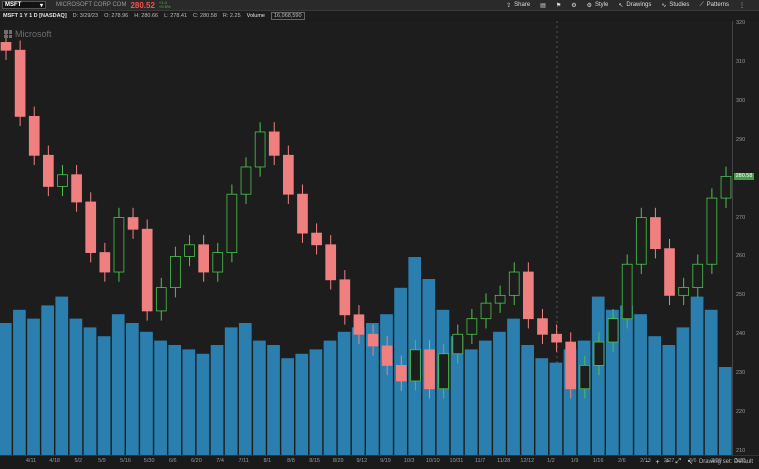 Image resolution: width=759 pixels, height=469 pixels. What do you see at coordinates (480, 461) in the screenshot?
I see `time-tick-label: 11/7` at bounding box center [480, 461].